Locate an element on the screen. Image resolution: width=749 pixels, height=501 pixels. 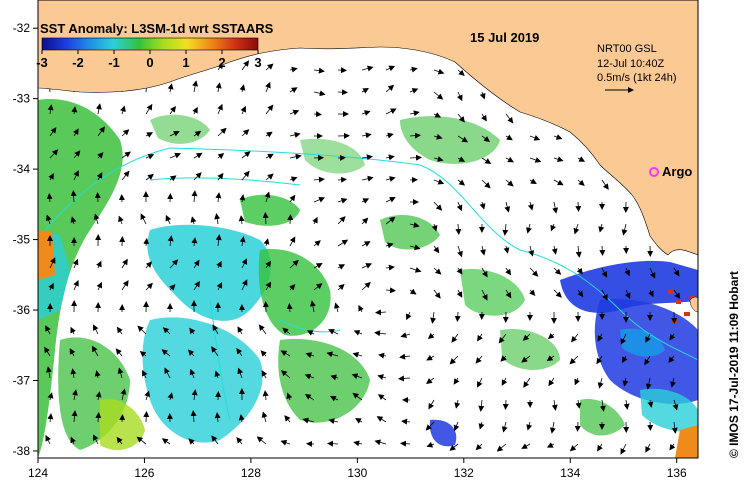
longitude-axis: 124 126 128 130 132 134 136 is located at coordinates (357, 469).